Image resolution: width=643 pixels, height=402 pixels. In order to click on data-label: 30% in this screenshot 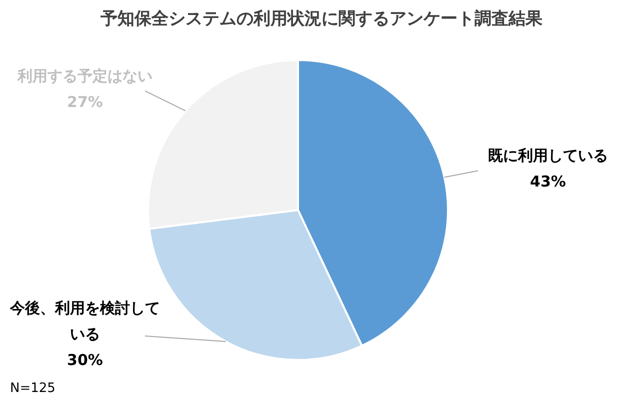, I will do `click(85, 360)`.